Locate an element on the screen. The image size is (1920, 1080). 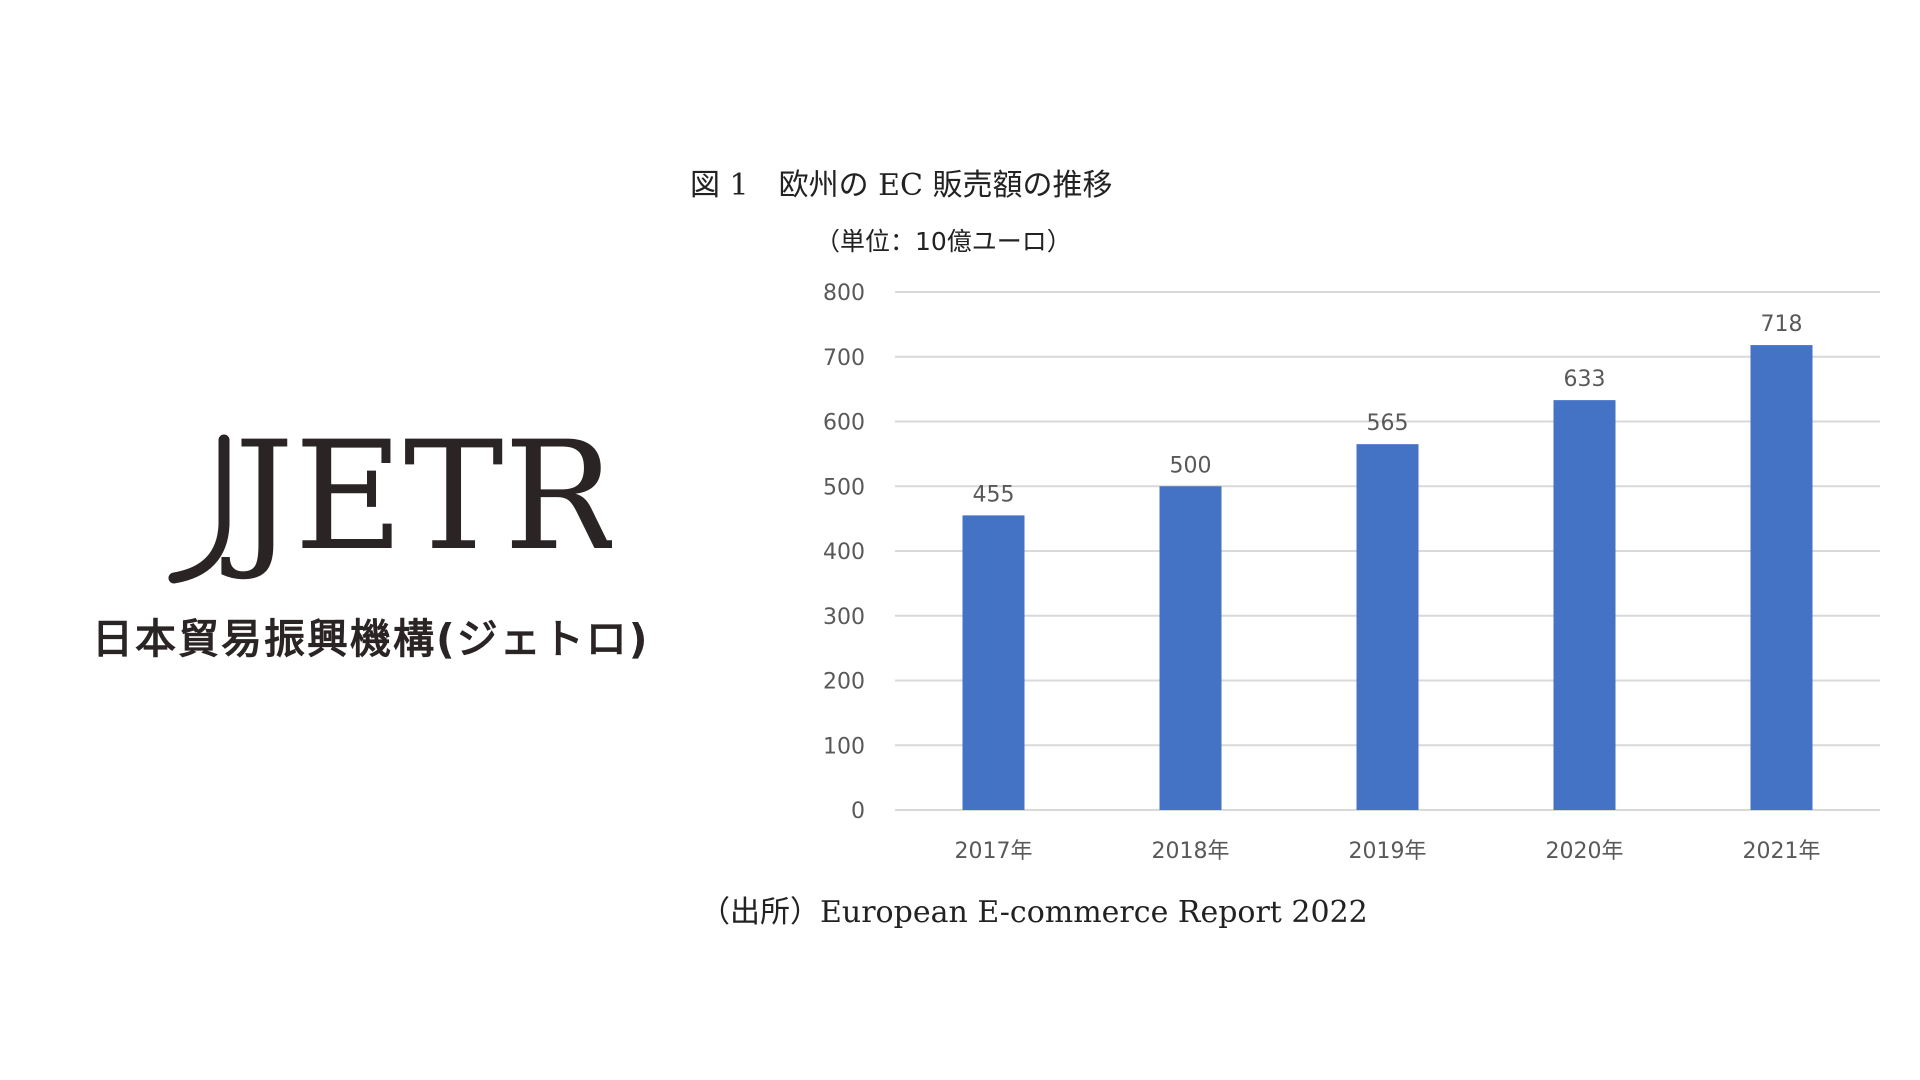
data-label: 455 is located at coordinates (994, 494).